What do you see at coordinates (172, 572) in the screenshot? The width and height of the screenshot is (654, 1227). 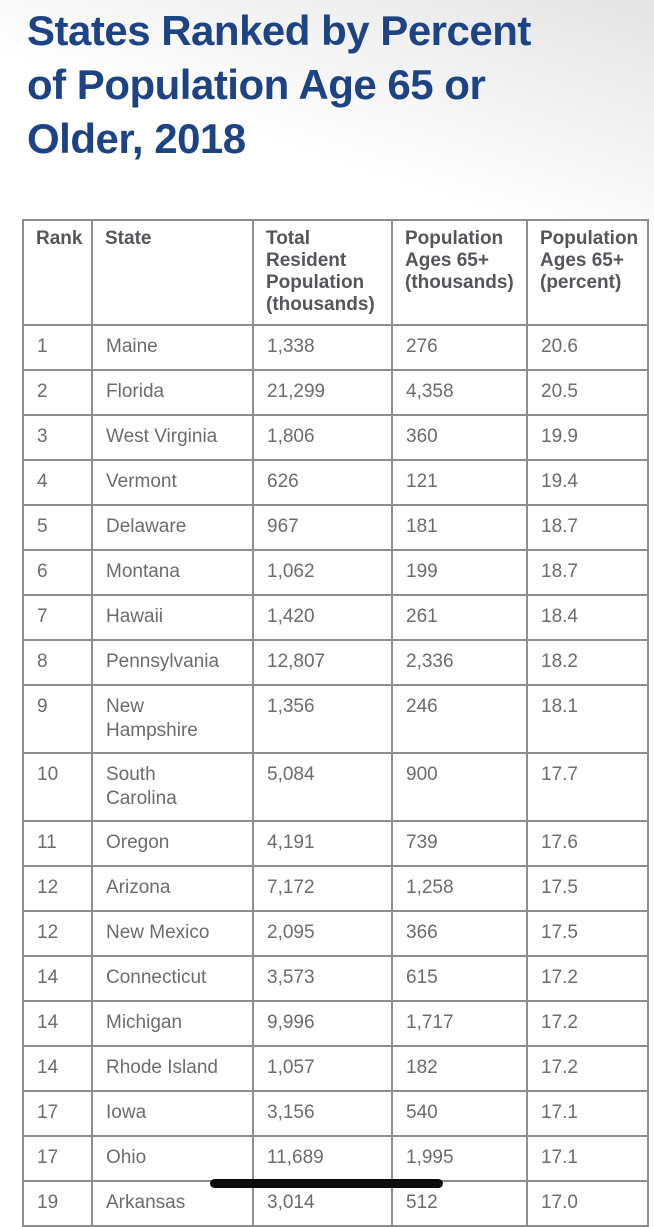 I see `cell-state: Montana` at bounding box center [172, 572].